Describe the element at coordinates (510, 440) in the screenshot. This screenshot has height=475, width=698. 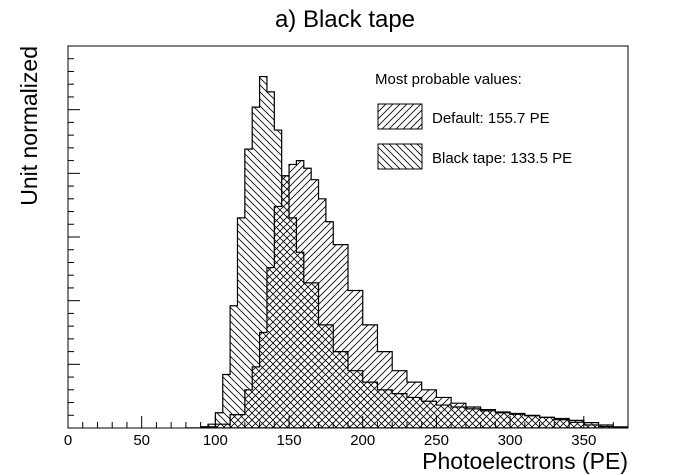
I see `x-tick-label: 300` at that location.